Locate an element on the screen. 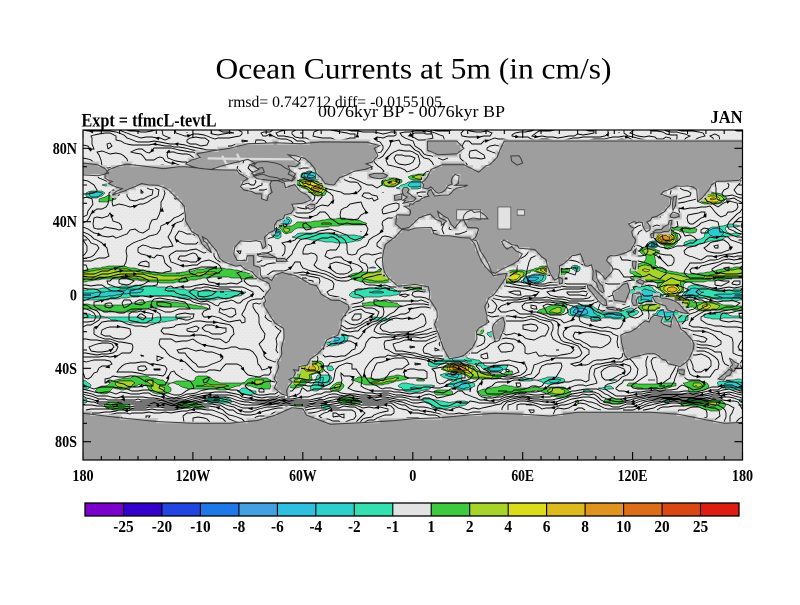 This screenshot has height=605, width=800. svg-text: 10 is located at coordinates (623, 526).